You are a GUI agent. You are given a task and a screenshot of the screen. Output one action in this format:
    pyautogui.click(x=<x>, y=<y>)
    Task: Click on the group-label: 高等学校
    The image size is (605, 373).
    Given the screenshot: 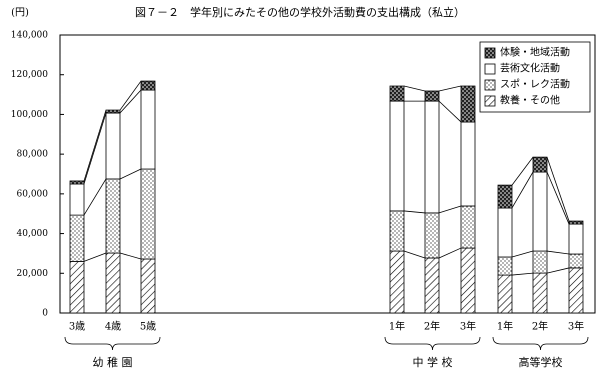 What is the action you would take?
    pyautogui.click(x=541, y=362)
    